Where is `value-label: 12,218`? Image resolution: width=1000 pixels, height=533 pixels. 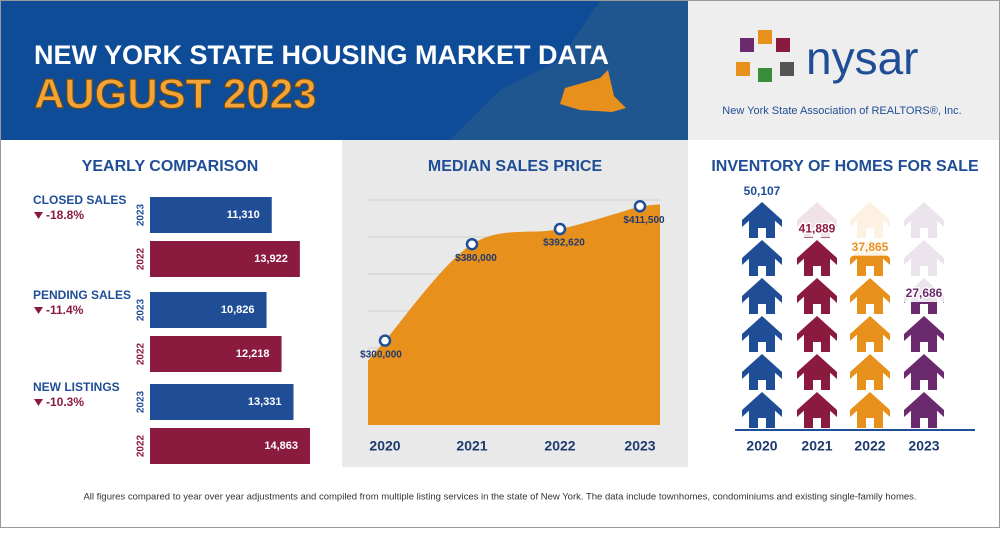 value-label: 12,218 is located at coordinates (253, 354).